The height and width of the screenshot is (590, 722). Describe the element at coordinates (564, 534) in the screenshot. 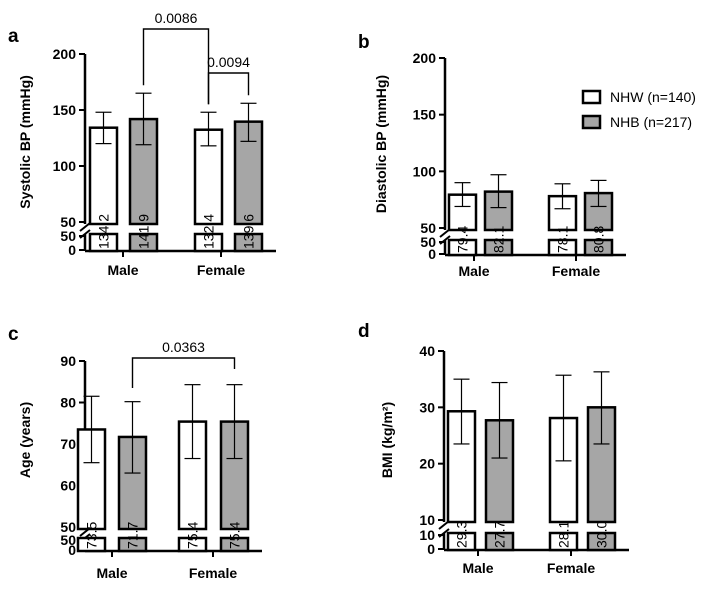

I see `value-label: 28.1` at that location.